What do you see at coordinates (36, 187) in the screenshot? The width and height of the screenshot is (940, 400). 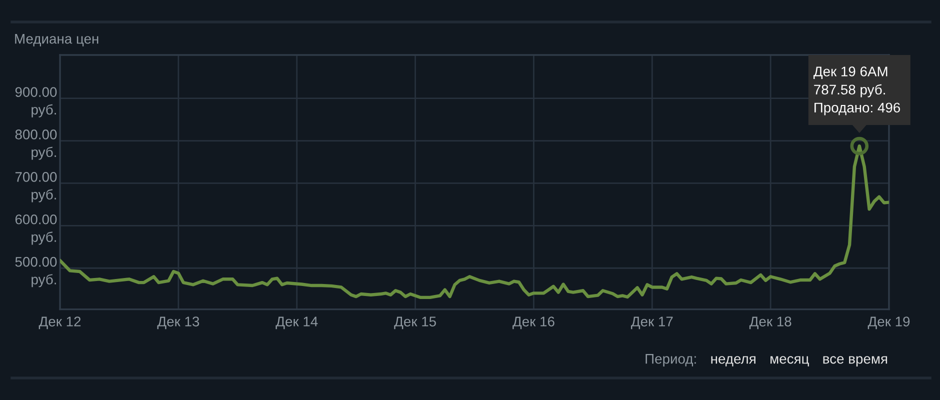 I see `y-tick-label: 700.00 руб.` at bounding box center [36, 187].